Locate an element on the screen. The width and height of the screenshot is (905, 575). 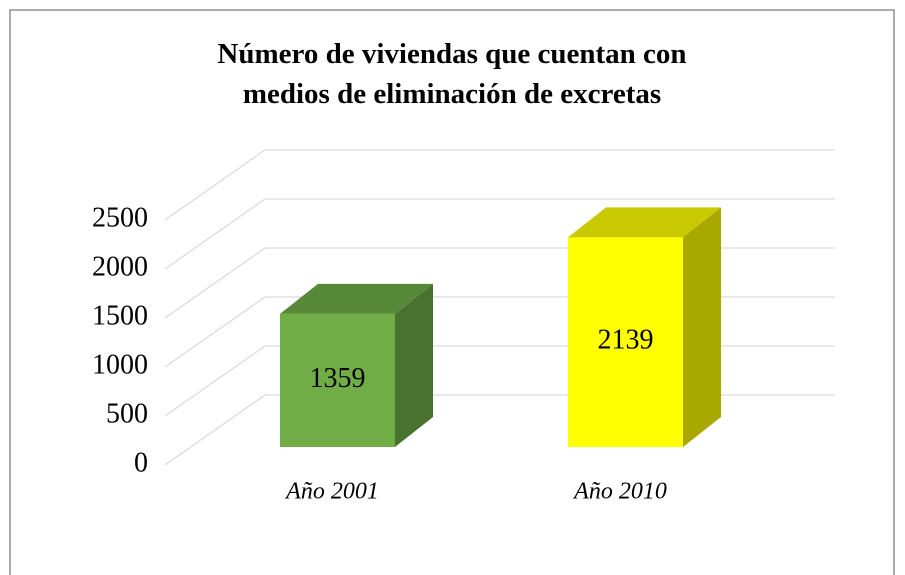
y-tick-label: 1500 is located at coordinates (120, 315).